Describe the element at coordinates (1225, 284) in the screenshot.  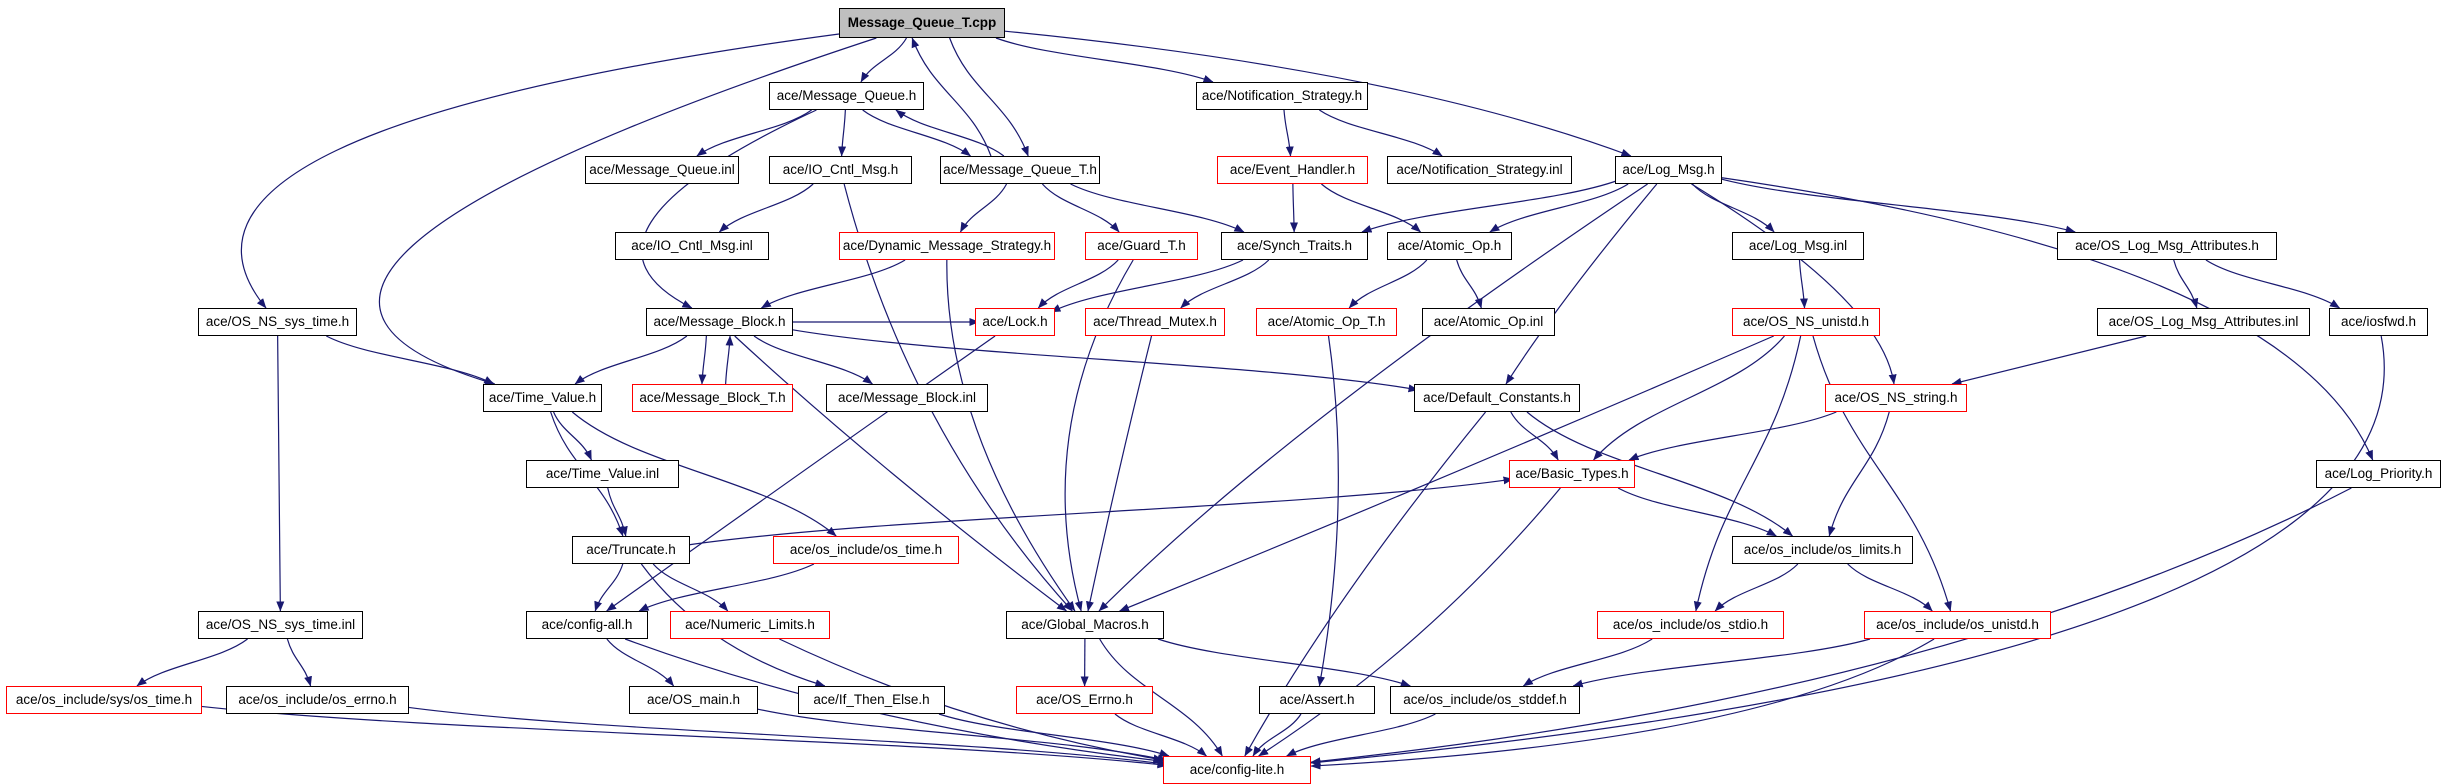
I see `edge-synch-traits-h--thread-mutex-h` at that location.